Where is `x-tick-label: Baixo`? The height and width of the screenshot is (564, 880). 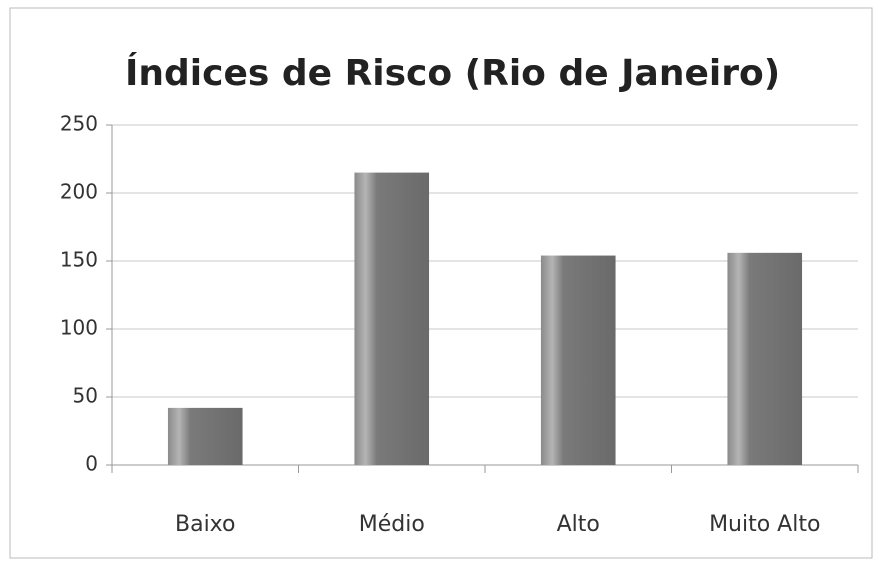 x-tick-label: Baixo is located at coordinates (205, 524).